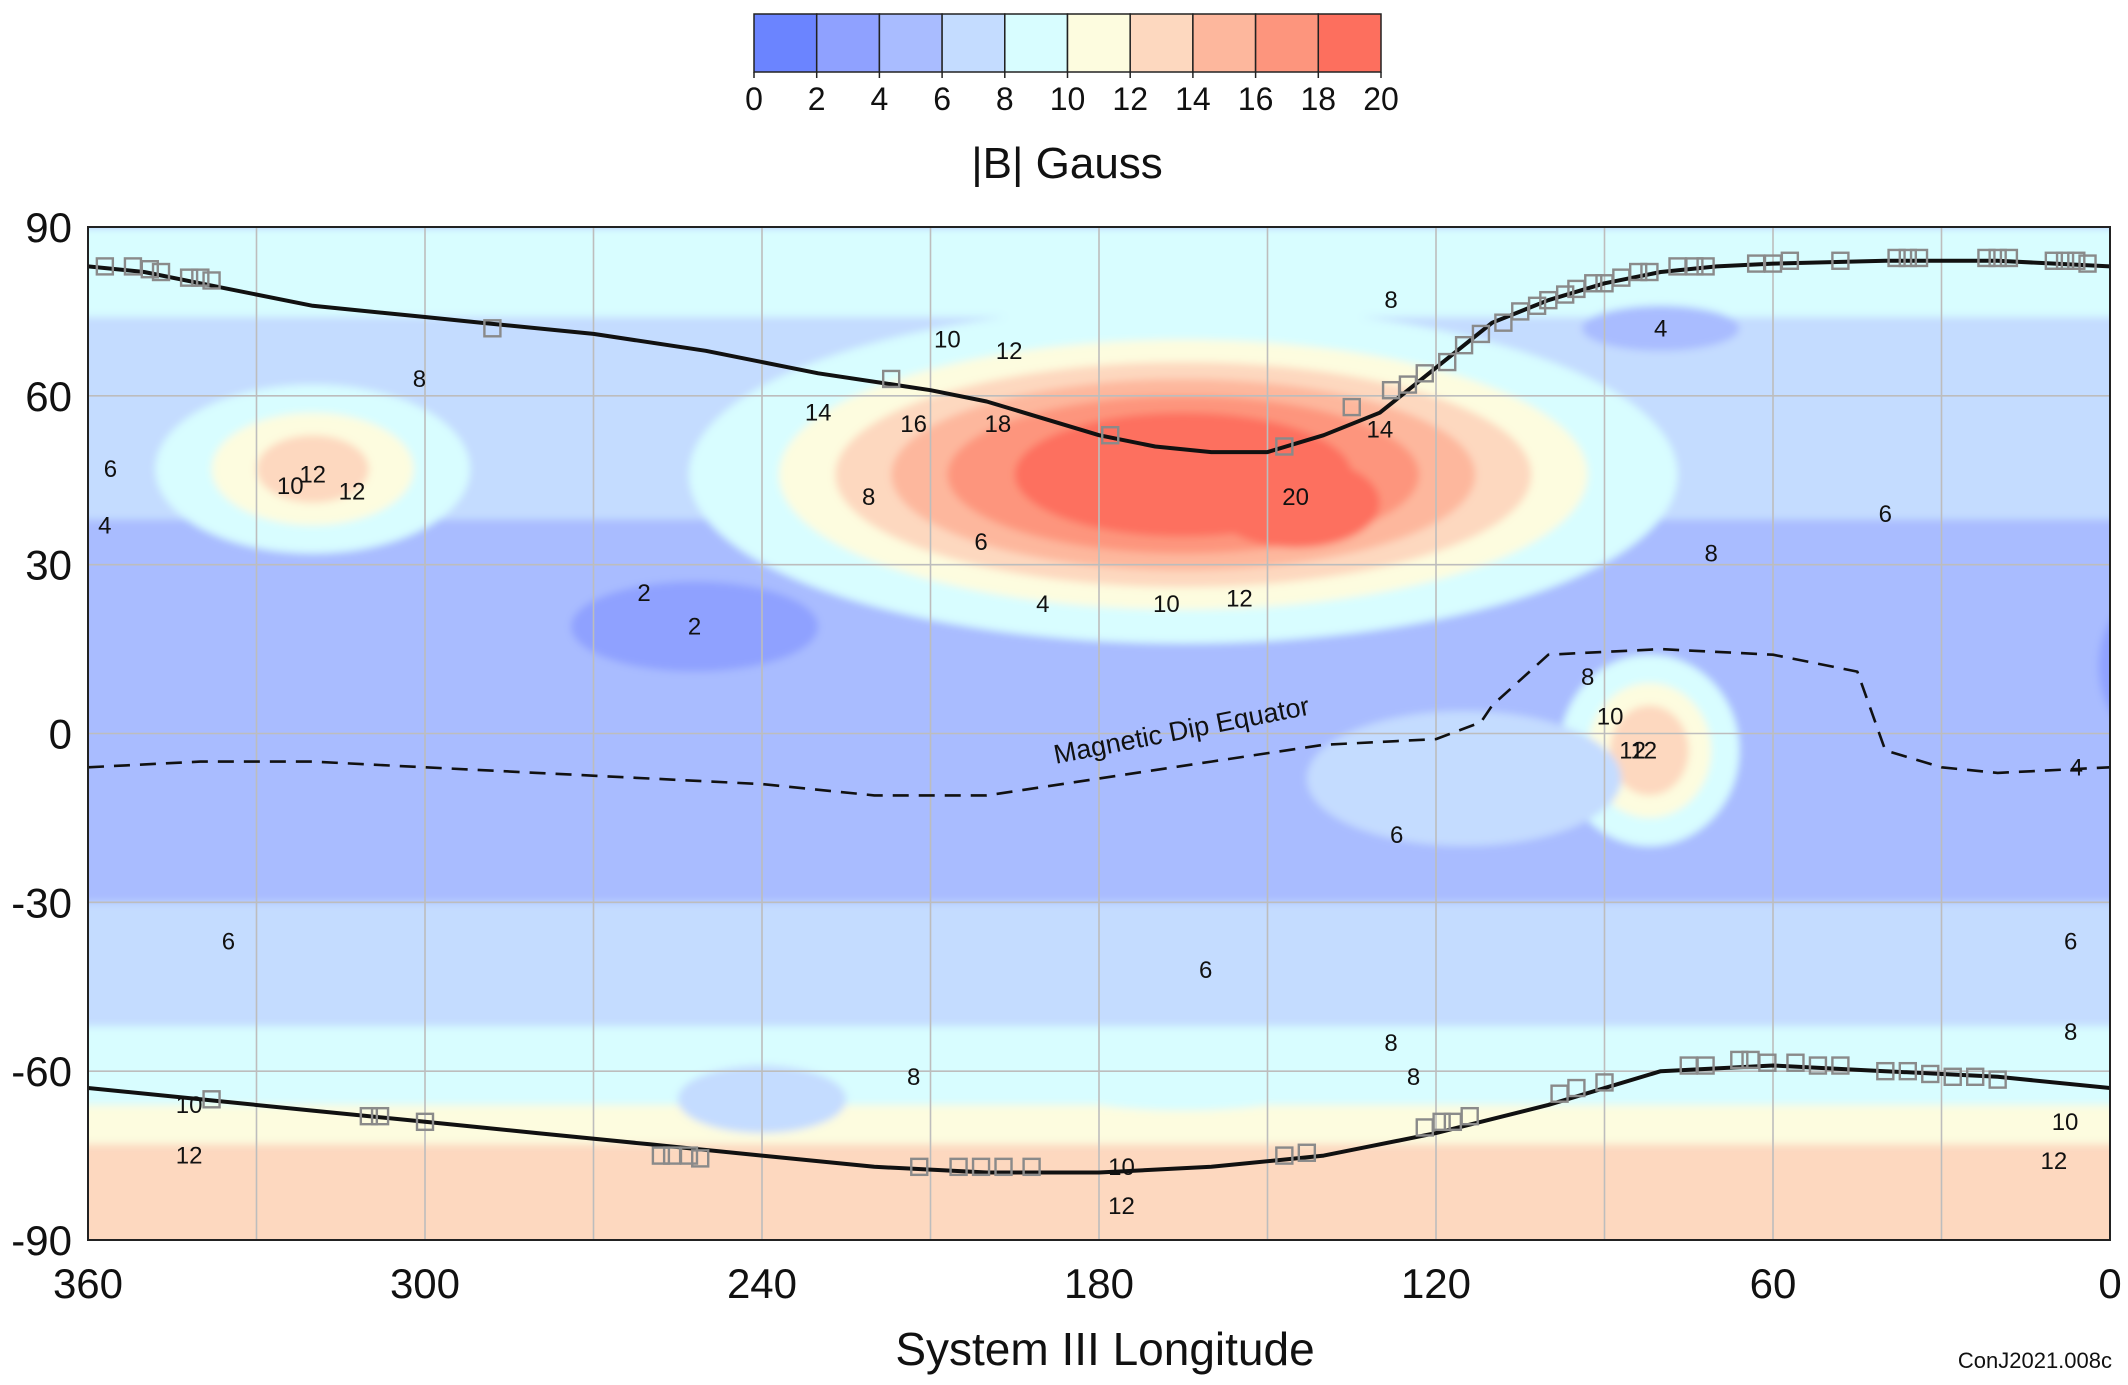 The height and width of the screenshot is (1385, 2128). What do you see at coordinates (880, 99) in the screenshot?
I see `colorbar-tick-label: 4` at bounding box center [880, 99].